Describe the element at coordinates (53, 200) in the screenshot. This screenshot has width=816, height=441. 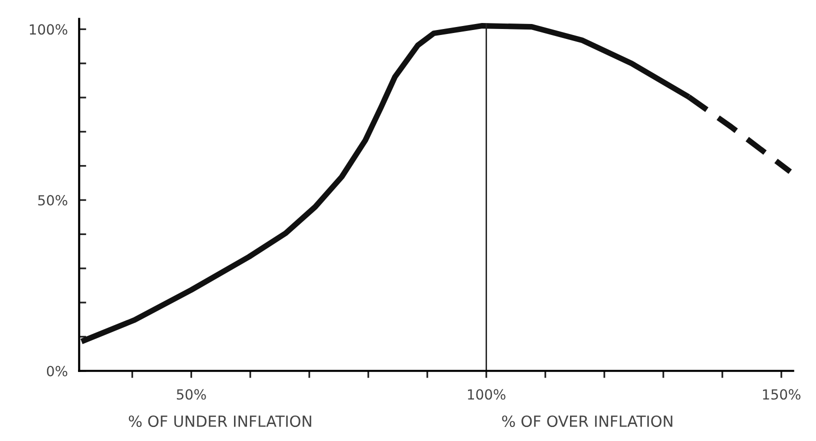
I see `y-tick-label: 50%` at that location.